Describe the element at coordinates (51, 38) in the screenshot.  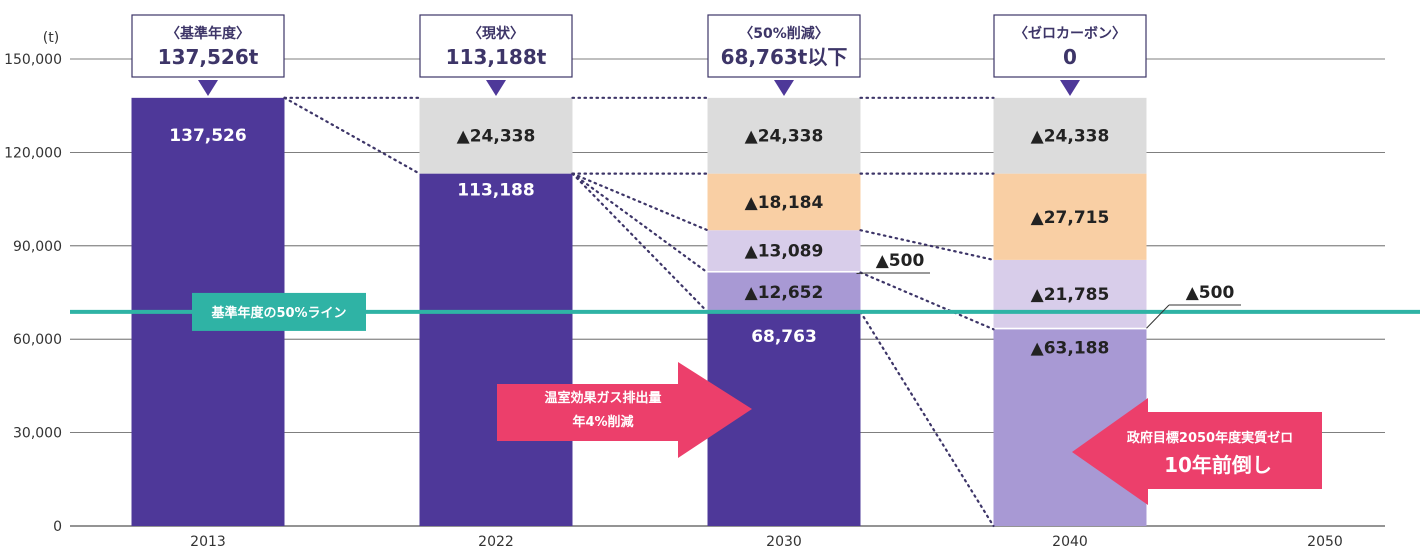
I see `y-unit-label: (t)` at that location.